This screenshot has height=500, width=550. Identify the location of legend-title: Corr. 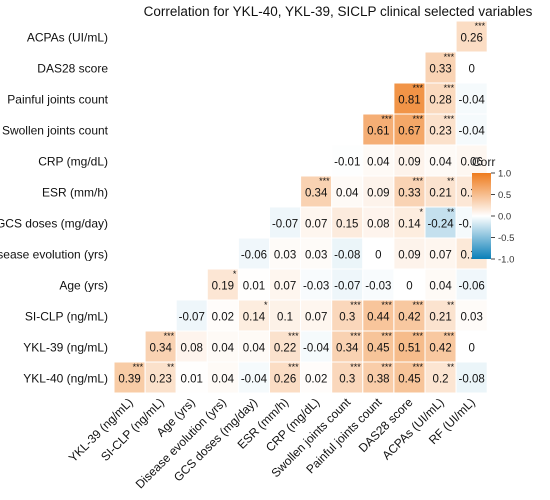
(483, 162).